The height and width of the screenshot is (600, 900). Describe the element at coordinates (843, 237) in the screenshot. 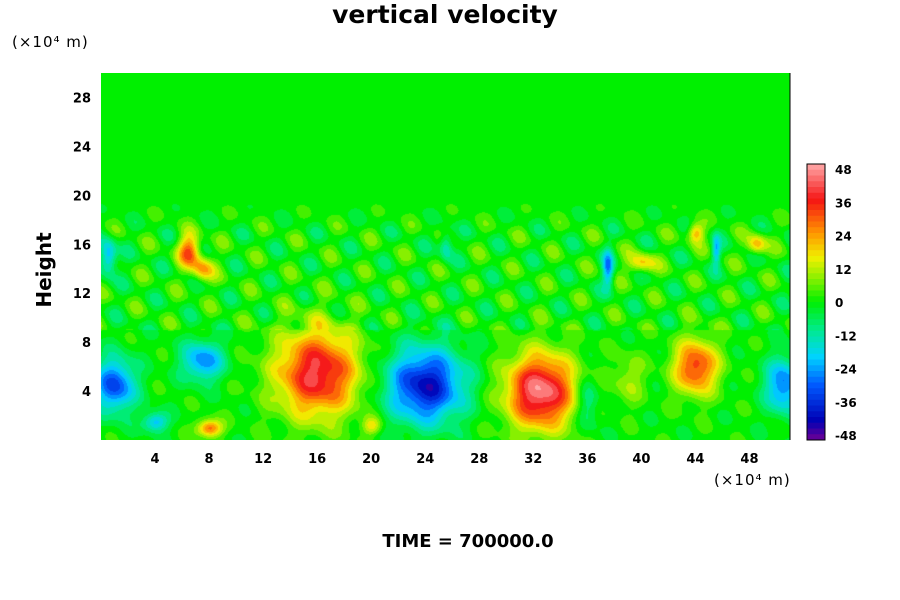

I see `colorbar-tick-label: 24` at that location.